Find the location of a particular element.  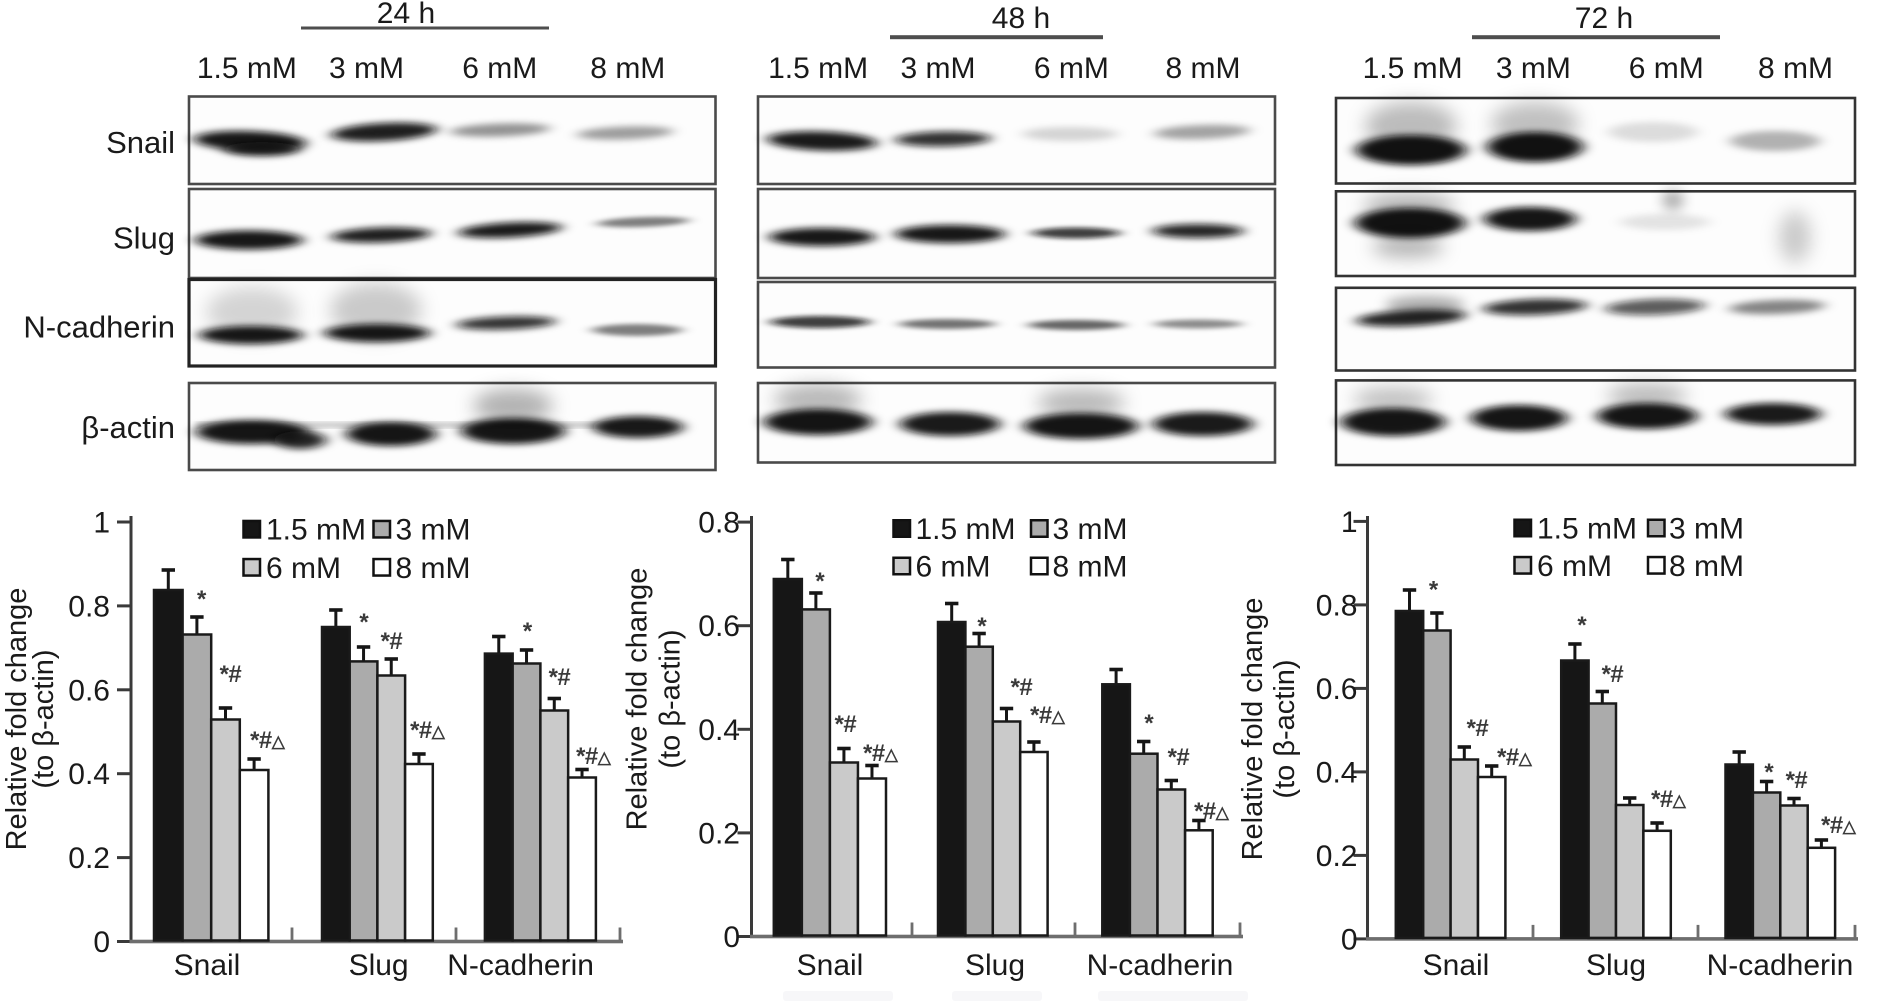

svg-text: 72 h is located at coordinates (1604, 18).